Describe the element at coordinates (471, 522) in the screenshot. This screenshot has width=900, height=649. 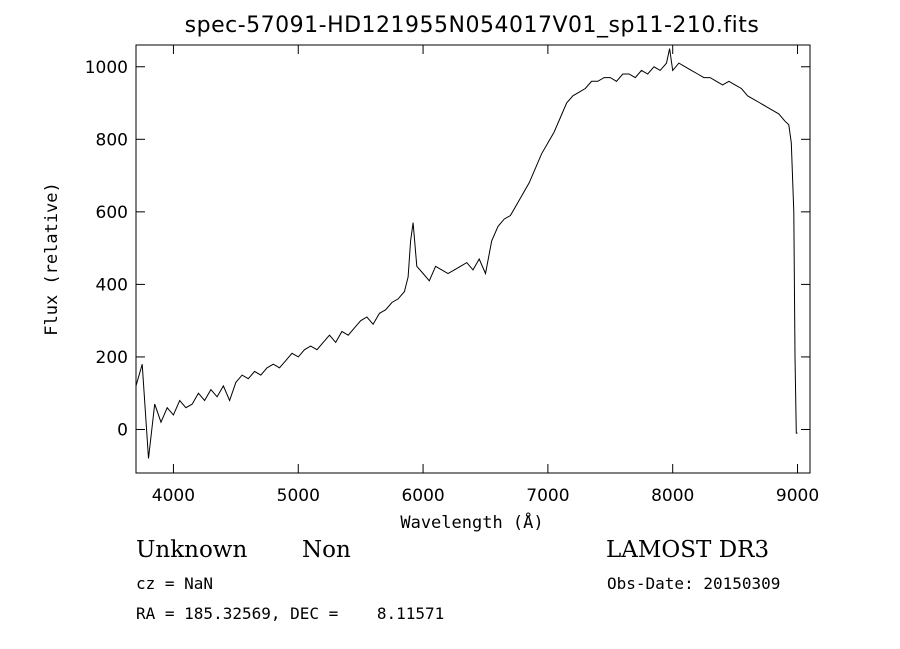
I see `x-axis-label: Wavelength (Å)` at that location.